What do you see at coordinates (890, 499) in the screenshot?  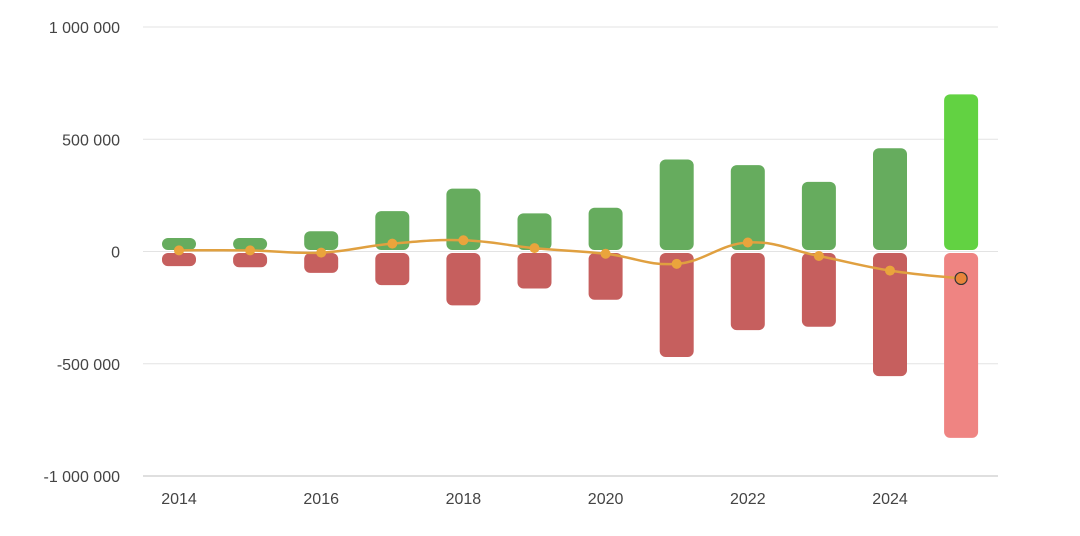 I see `x-tick-label: 2024` at bounding box center [890, 499].